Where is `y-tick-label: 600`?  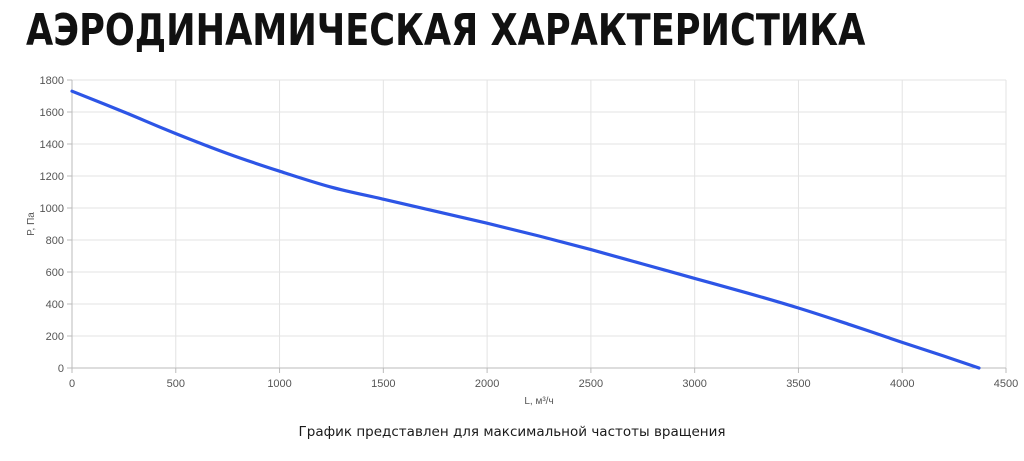
y-tick-label: 600 is located at coordinates (55, 273).